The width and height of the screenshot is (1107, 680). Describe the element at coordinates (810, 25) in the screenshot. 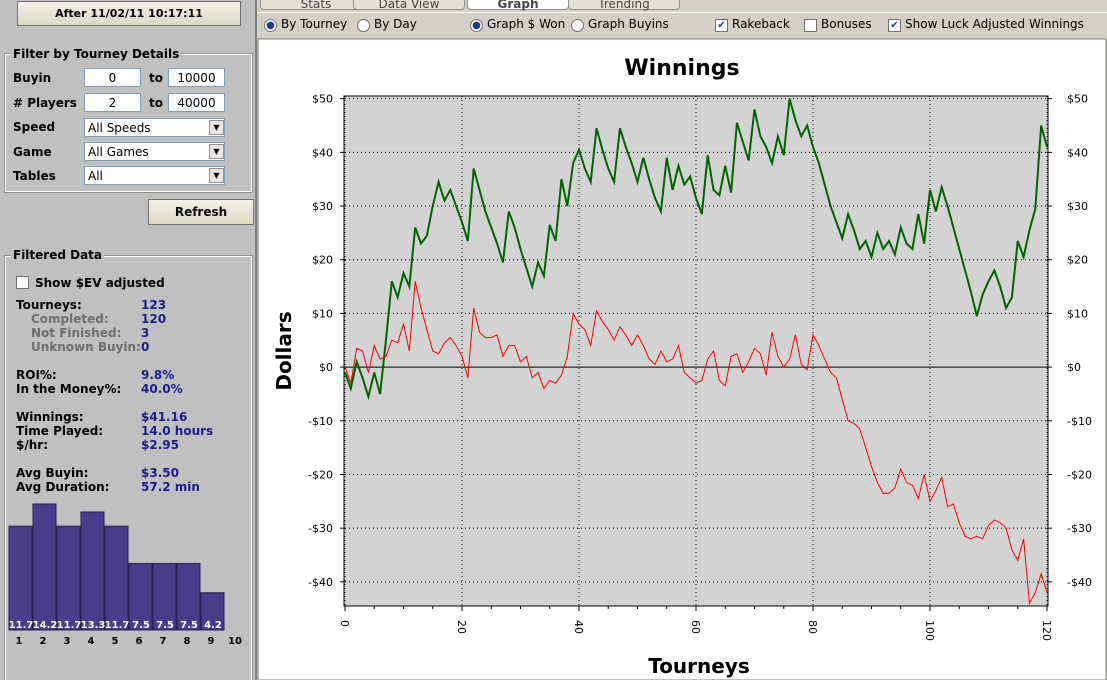

I see `checkbox` at that location.